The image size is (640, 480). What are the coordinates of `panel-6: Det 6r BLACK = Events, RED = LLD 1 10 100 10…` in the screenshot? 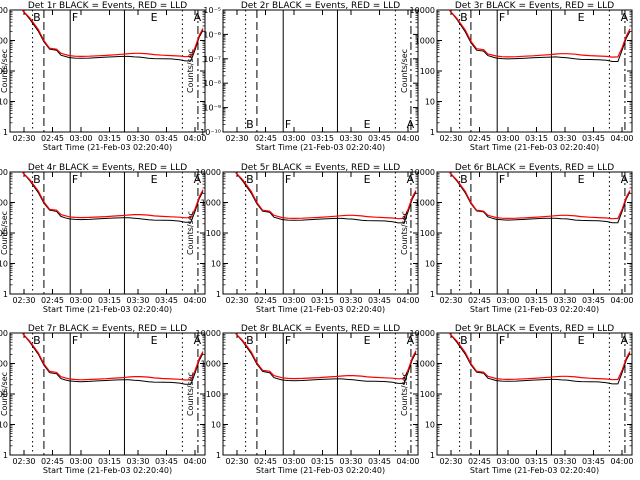 It's located at (517, 238).